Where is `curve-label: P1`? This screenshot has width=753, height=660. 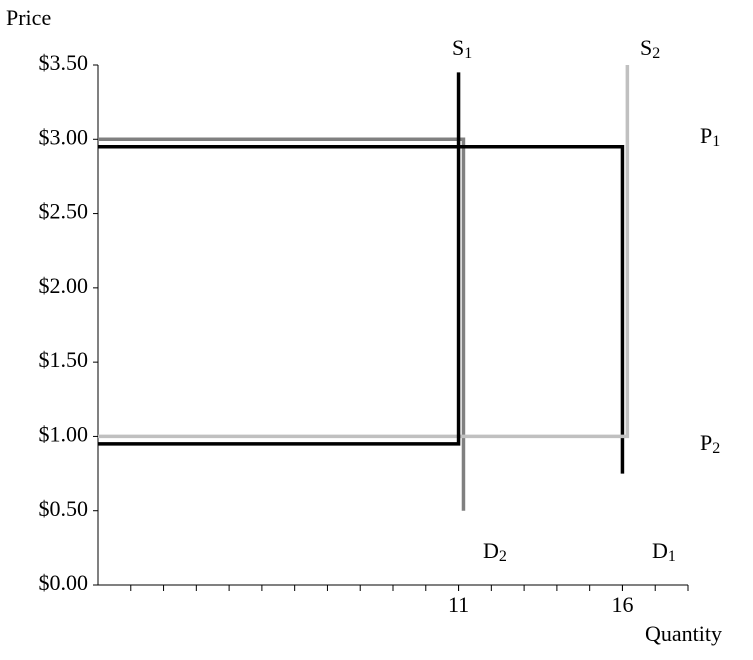 curve-label: P1 is located at coordinates (710, 136).